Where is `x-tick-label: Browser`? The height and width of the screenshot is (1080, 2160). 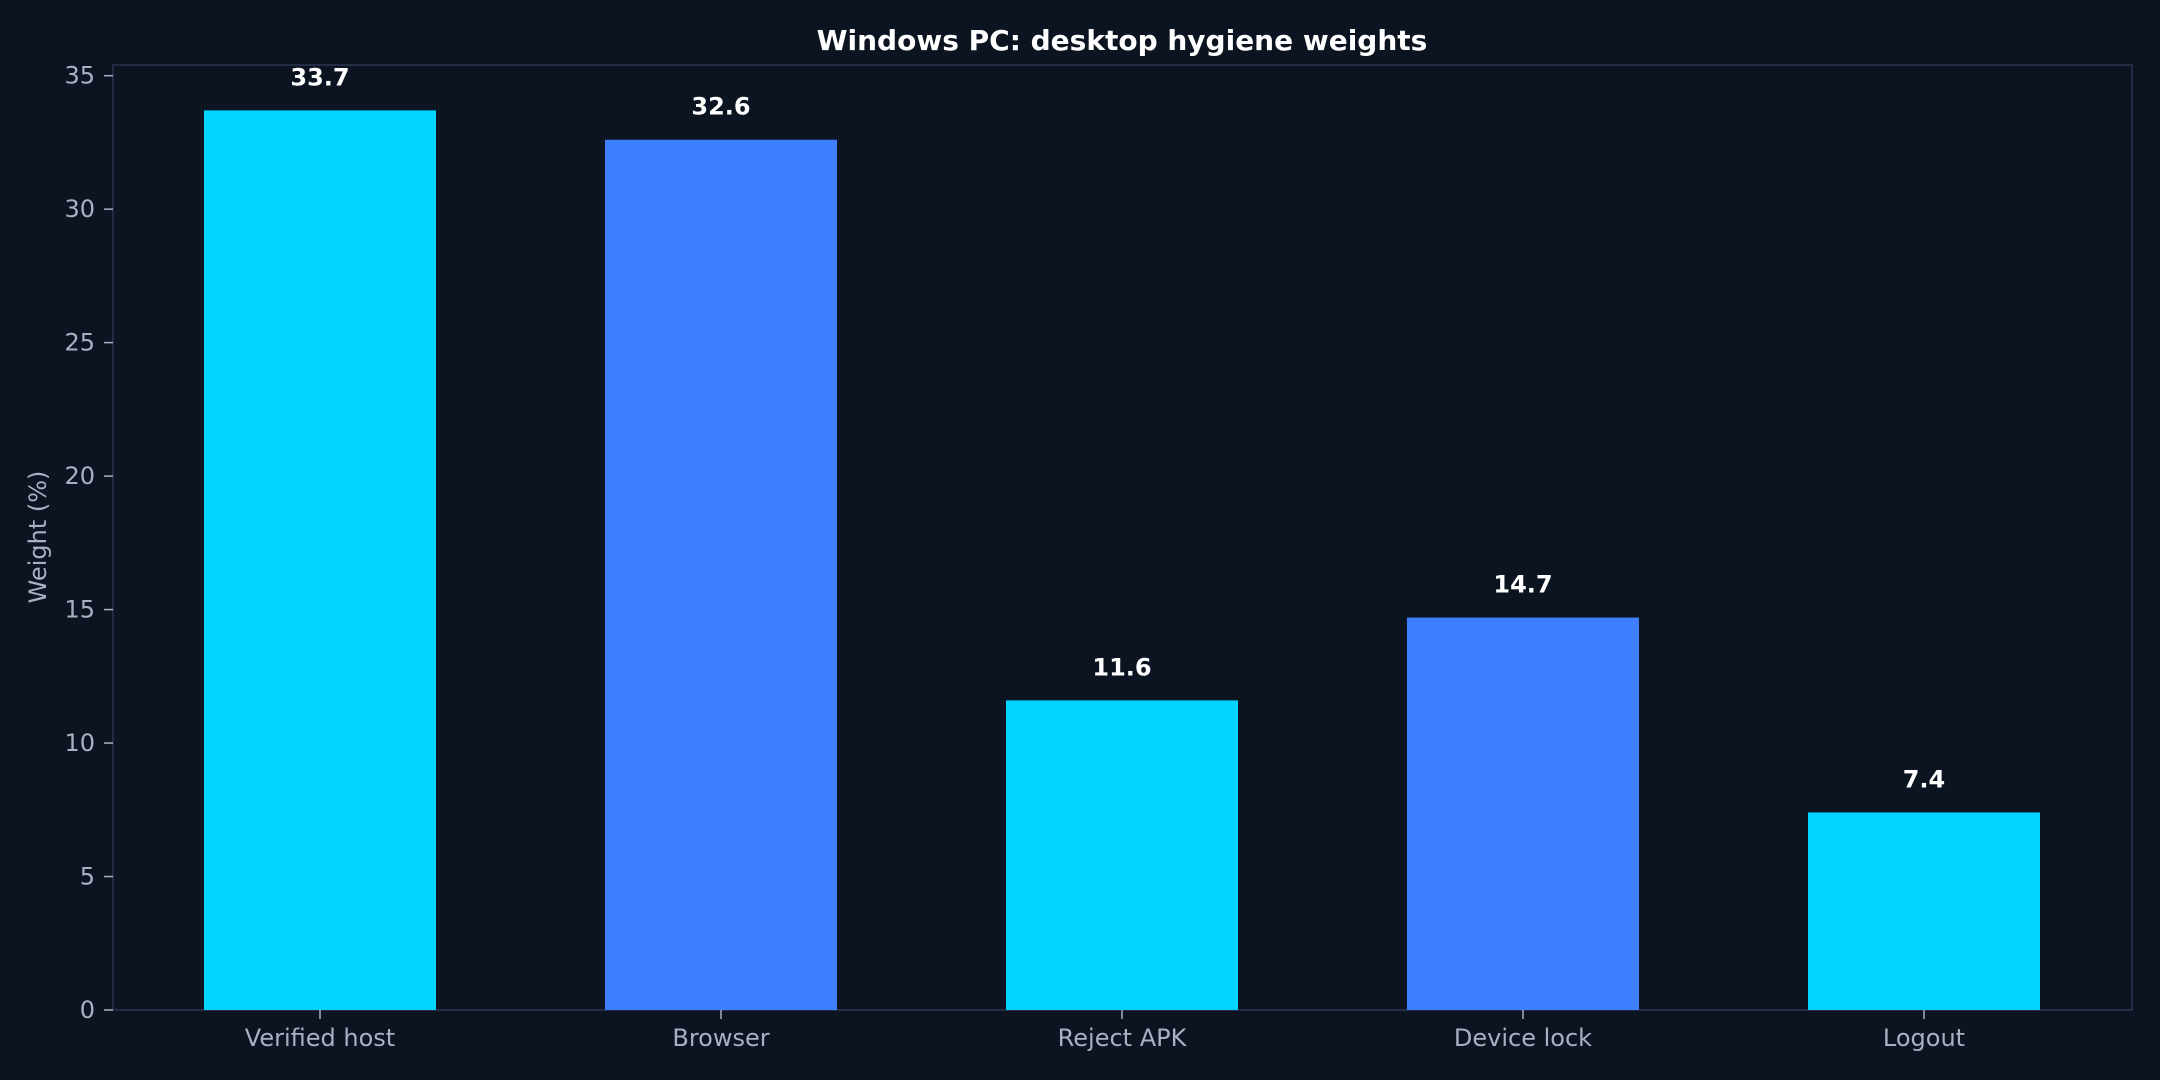
x-tick-label: Browser is located at coordinates (720, 1038).